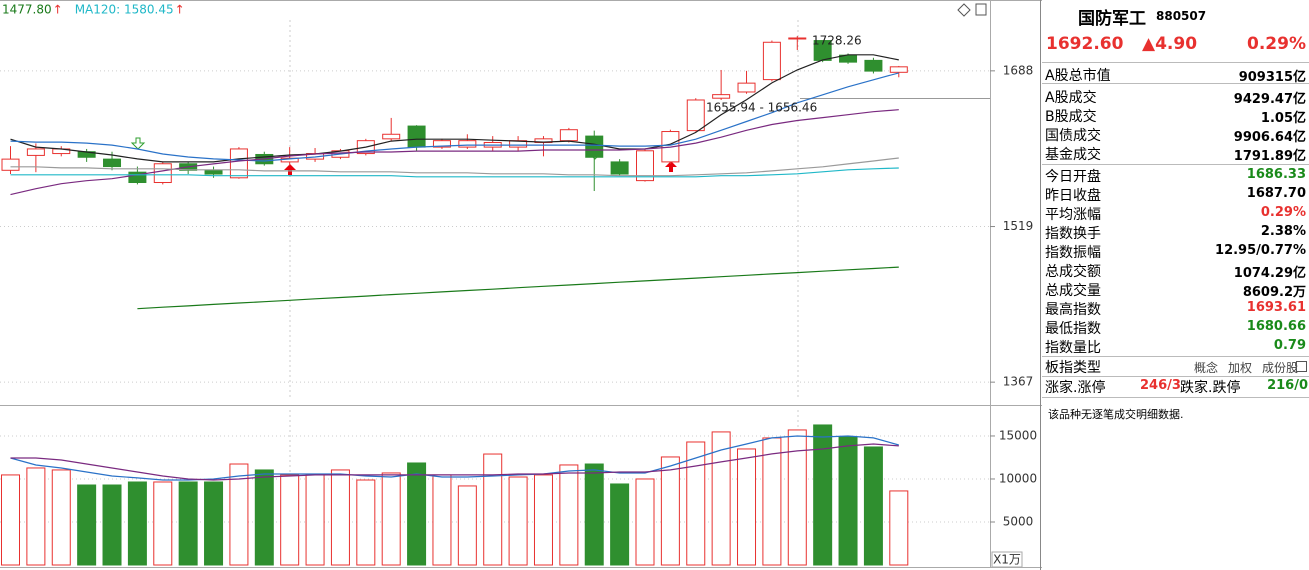 Image resolution: width=1309 pixels, height=570 pixels. What do you see at coordinates (27, 10) in the screenshot?
I see `legend-label: 1477.80` at bounding box center [27, 10].